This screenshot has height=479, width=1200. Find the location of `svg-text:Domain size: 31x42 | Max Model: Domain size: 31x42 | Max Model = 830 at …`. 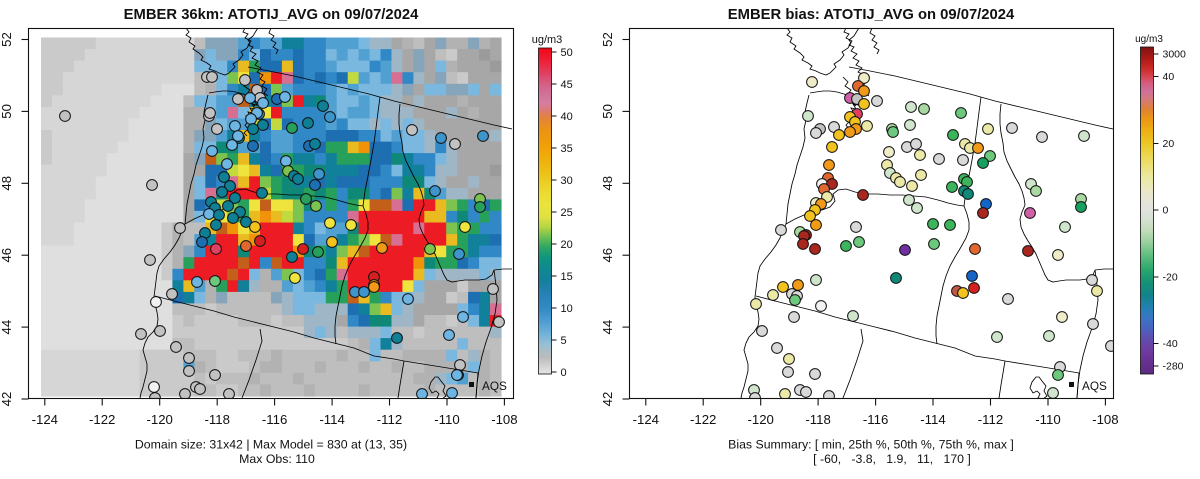

svg-text:Domain size: 31x42 | Max Model: Domain size: 31x42 | Max Model = 830 at … is located at coordinates (271, 445).